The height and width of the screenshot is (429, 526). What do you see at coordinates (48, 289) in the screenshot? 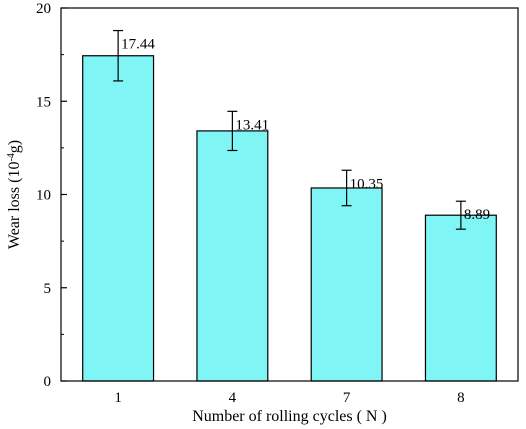
I see `y-tick-label: 5` at bounding box center [48, 289].